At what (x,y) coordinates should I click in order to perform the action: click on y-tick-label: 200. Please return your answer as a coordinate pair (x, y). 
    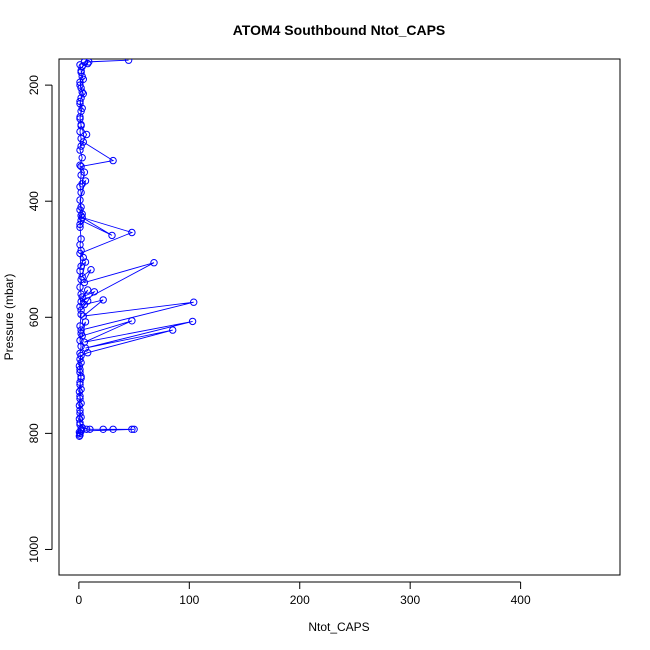
    Looking at the image, I should click on (34, 85).